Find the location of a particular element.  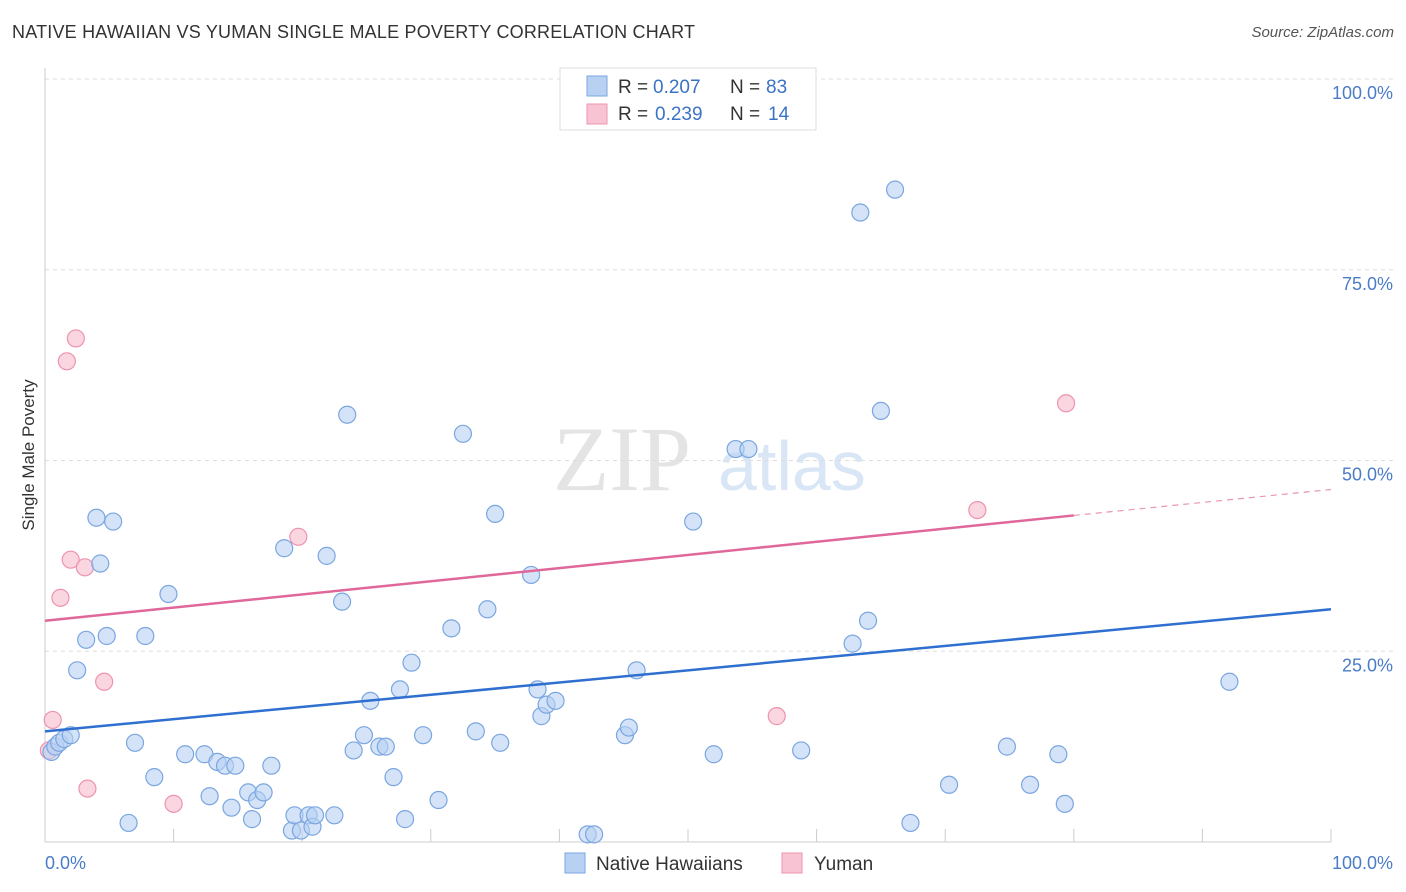

x-tick-label-left: 0.0% is located at coordinates (65, 863).